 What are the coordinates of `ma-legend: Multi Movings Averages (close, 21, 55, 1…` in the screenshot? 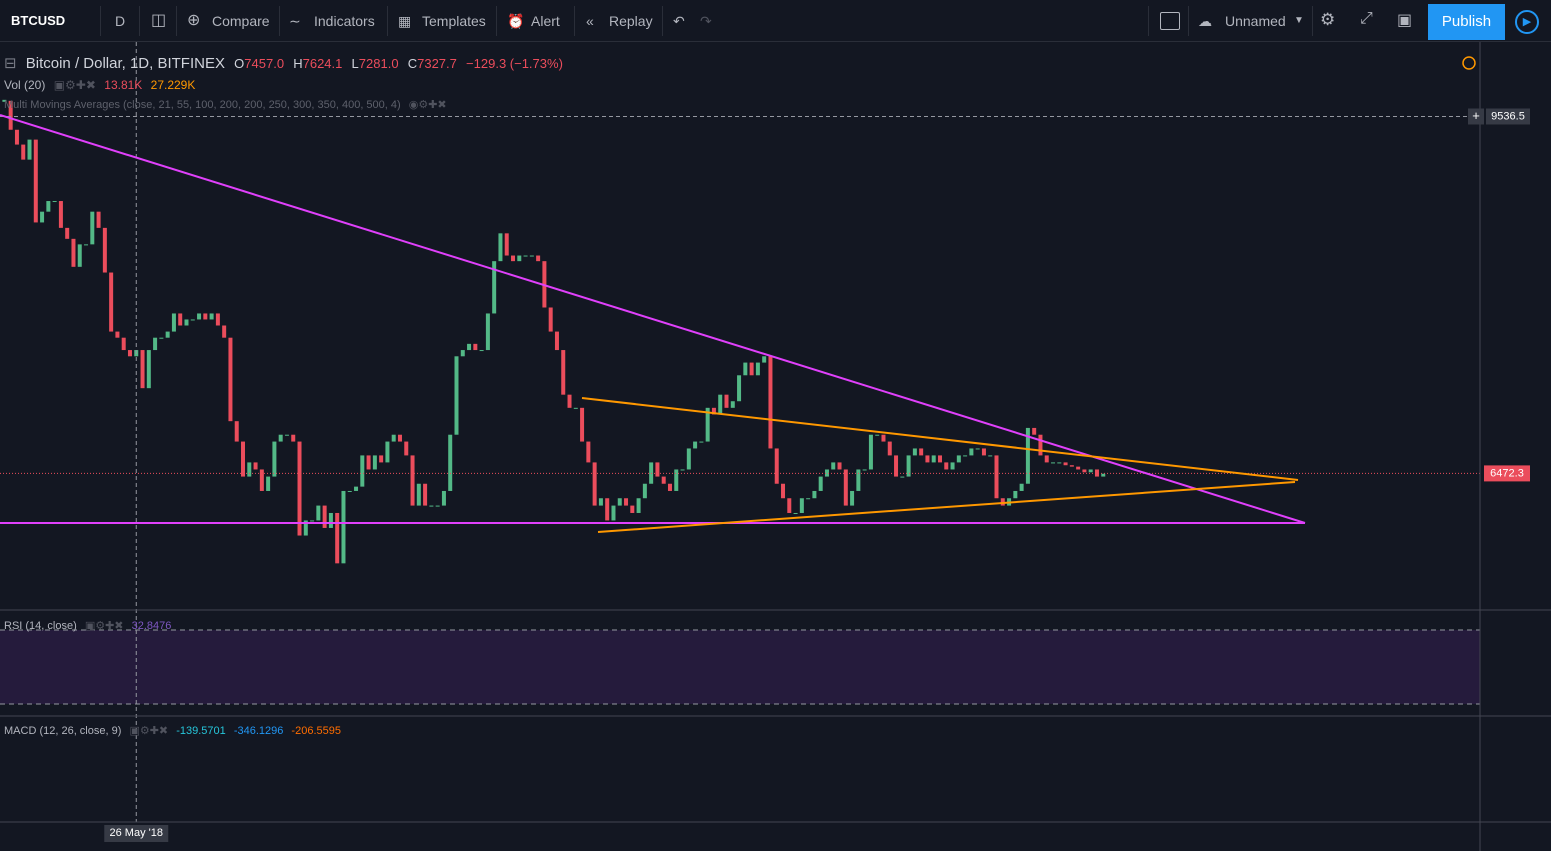 It's located at (228, 104).